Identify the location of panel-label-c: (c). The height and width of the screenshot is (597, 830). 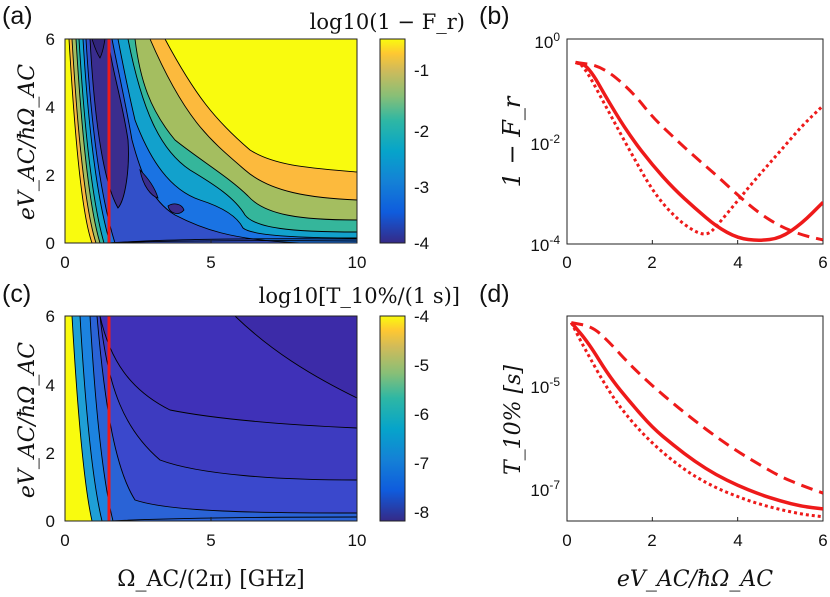
(16, 294).